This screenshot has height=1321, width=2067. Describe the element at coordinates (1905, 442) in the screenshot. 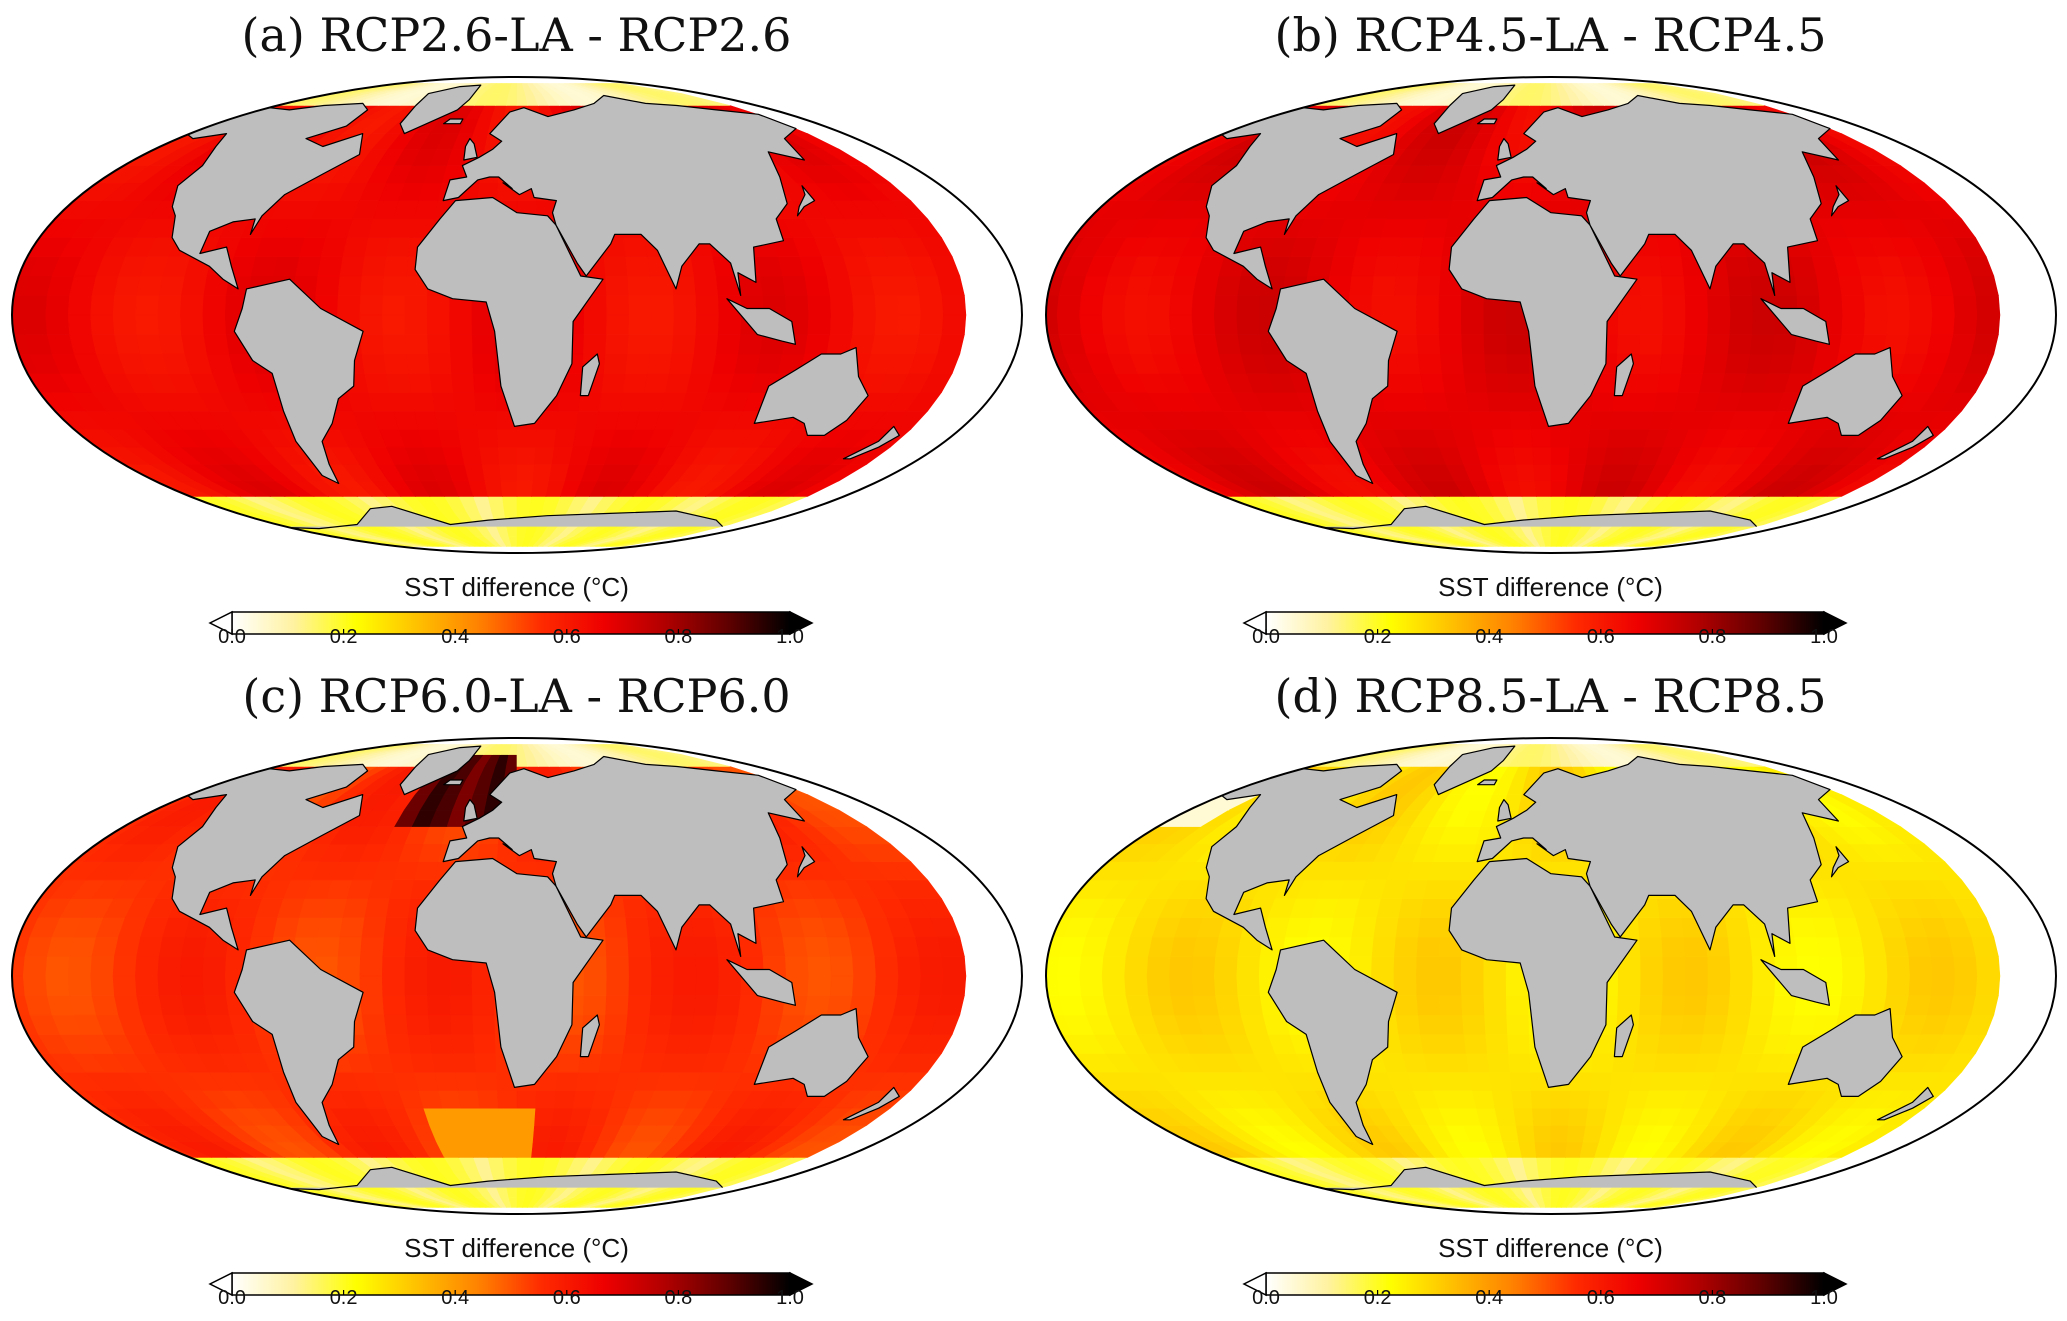

I see `land-new-zealand` at that location.